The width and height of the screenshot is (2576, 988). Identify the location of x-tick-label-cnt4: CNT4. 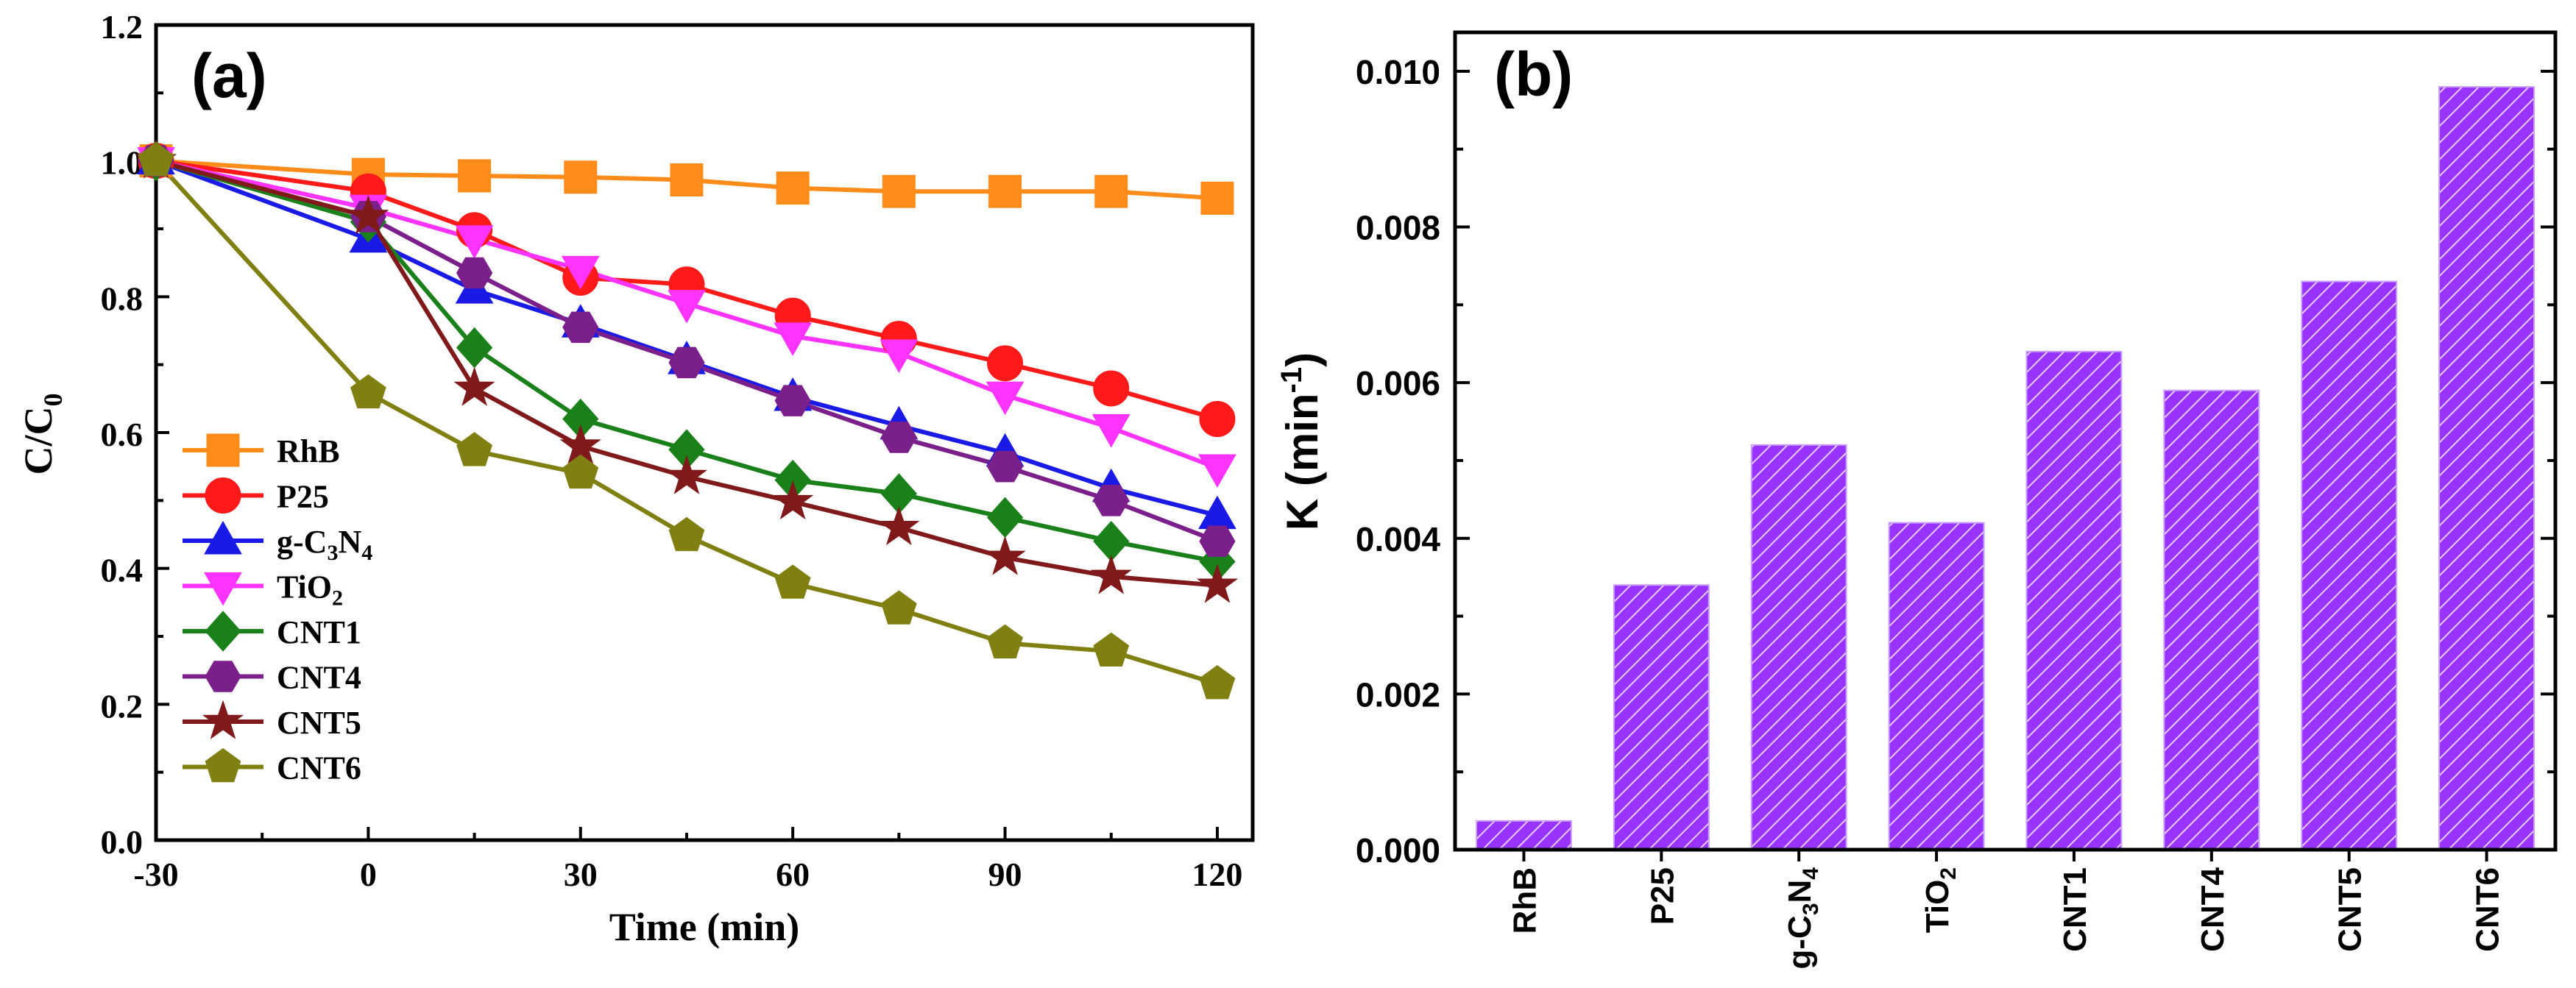
(2213, 909).